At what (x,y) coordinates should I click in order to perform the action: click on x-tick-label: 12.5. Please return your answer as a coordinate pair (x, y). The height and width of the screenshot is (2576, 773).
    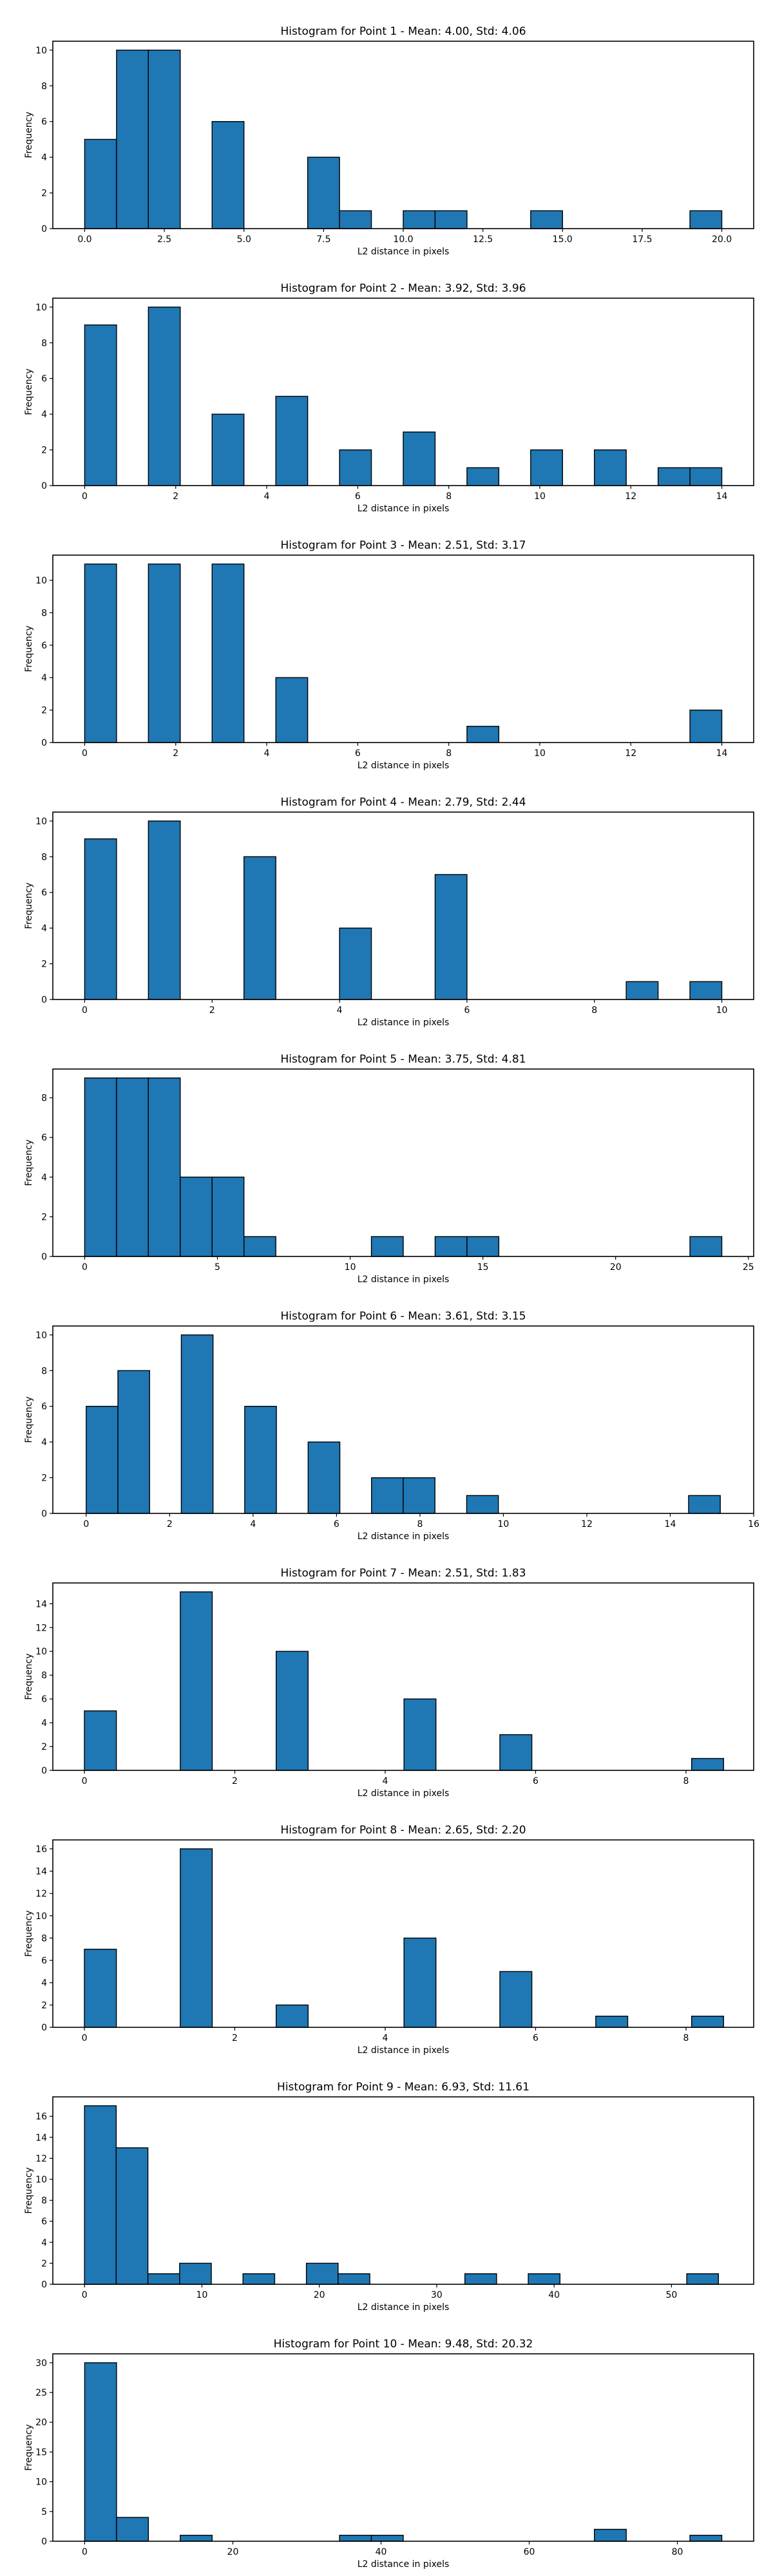
    Looking at the image, I should click on (483, 240).